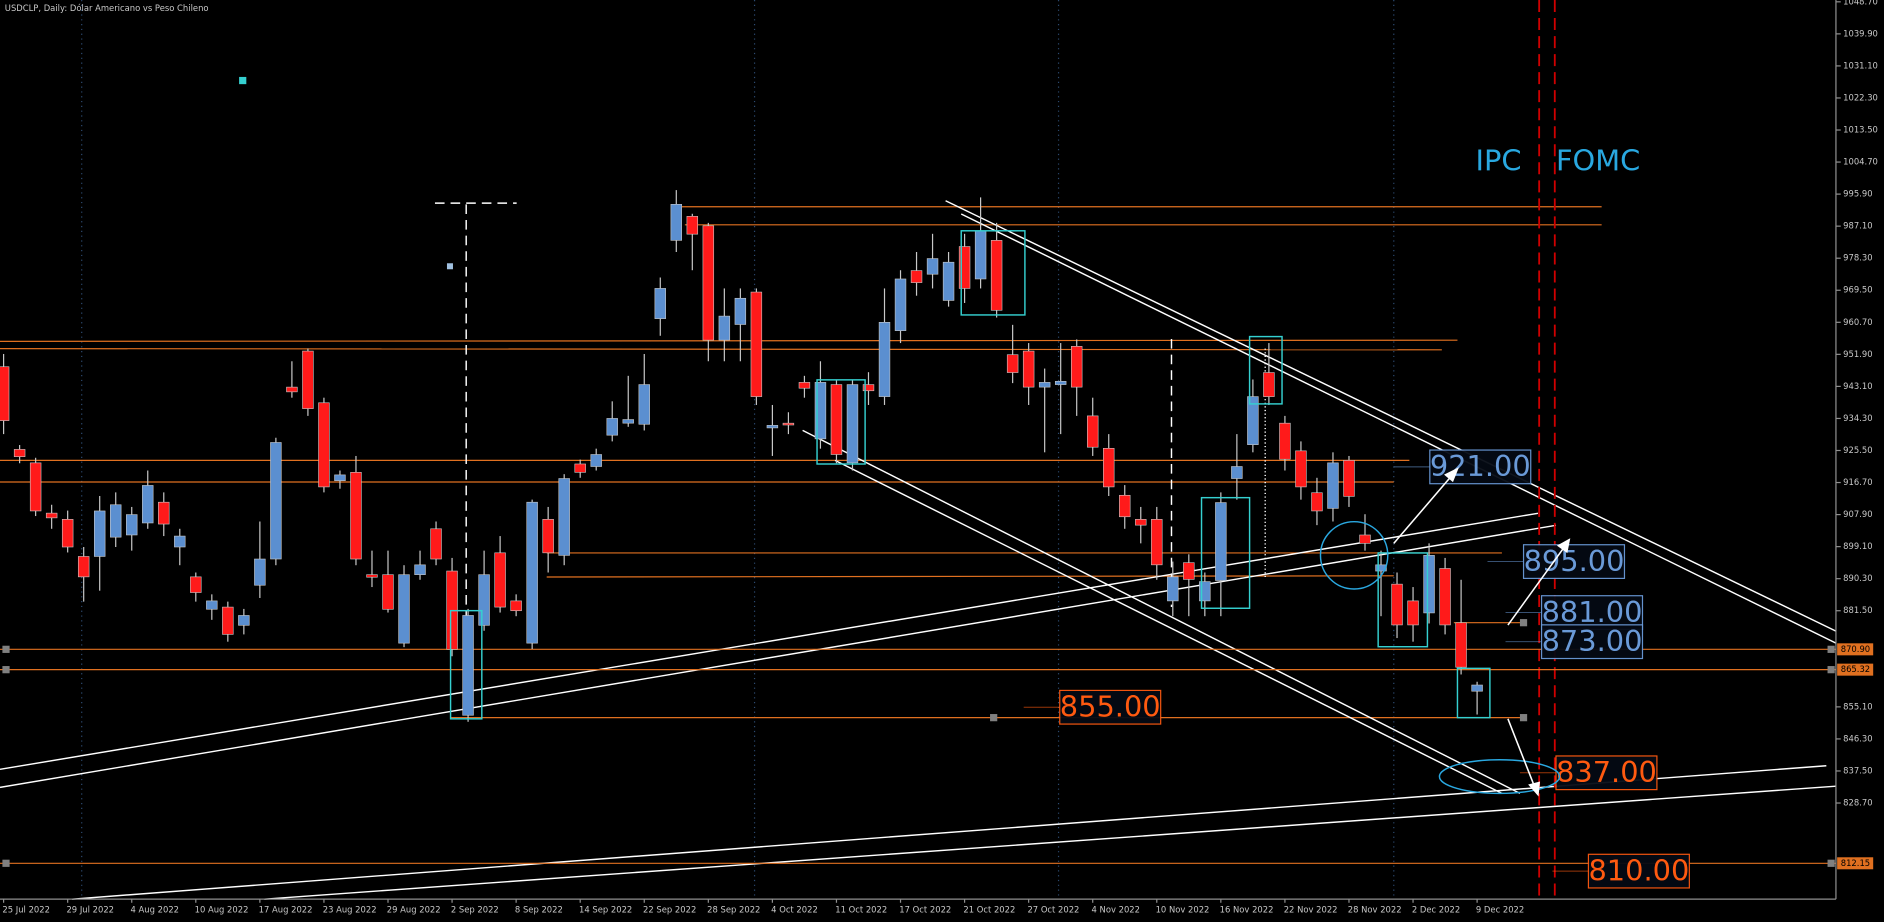 Image resolution: width=1884 pixels, height=922 pixels. Describe the element at coordinates (1857, 738) in the screenshot. I see `y-tick-label: 846.30` at that location.